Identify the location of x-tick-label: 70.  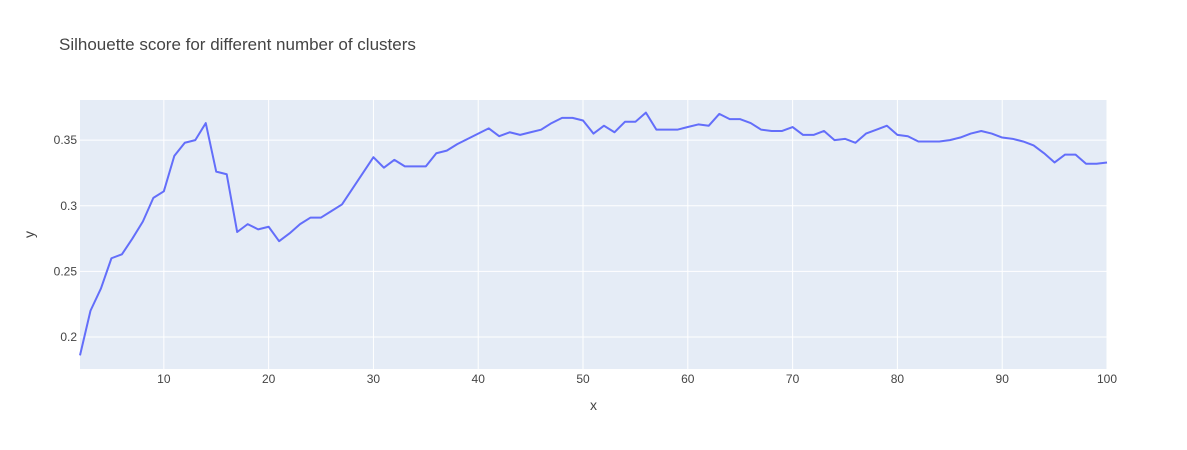
(793, 379).